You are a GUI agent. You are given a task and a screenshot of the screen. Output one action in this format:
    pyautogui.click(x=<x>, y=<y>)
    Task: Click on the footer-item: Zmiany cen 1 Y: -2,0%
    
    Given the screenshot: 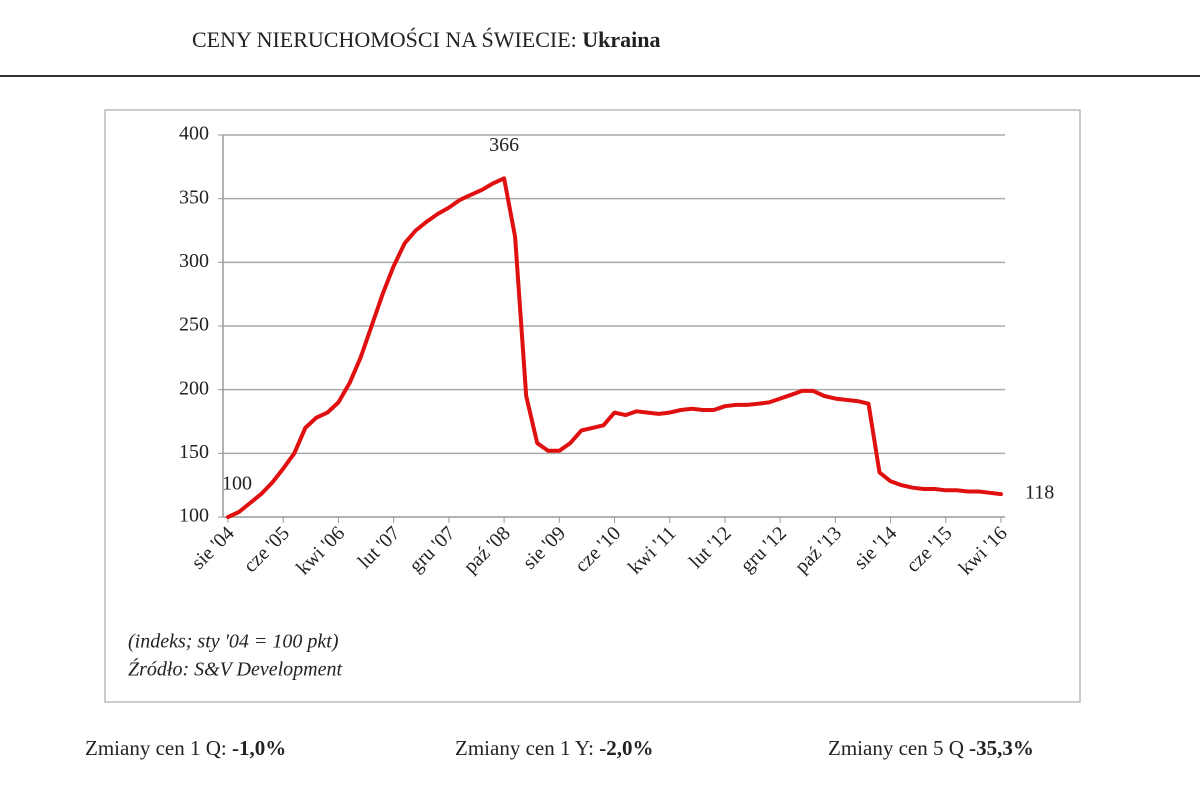 What is the action you would take?
    pyautogui.click(x=554, y=748)
    